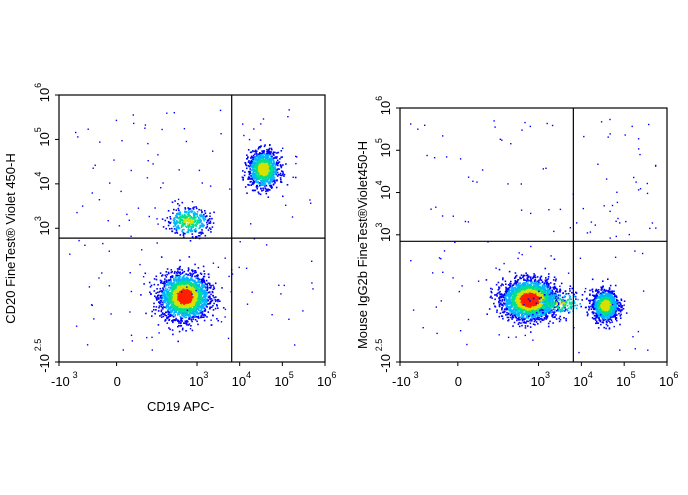 The width and height of the screenshot is (688, 495). I want to click on x-tick-exponent: 6, so click(333, 375).